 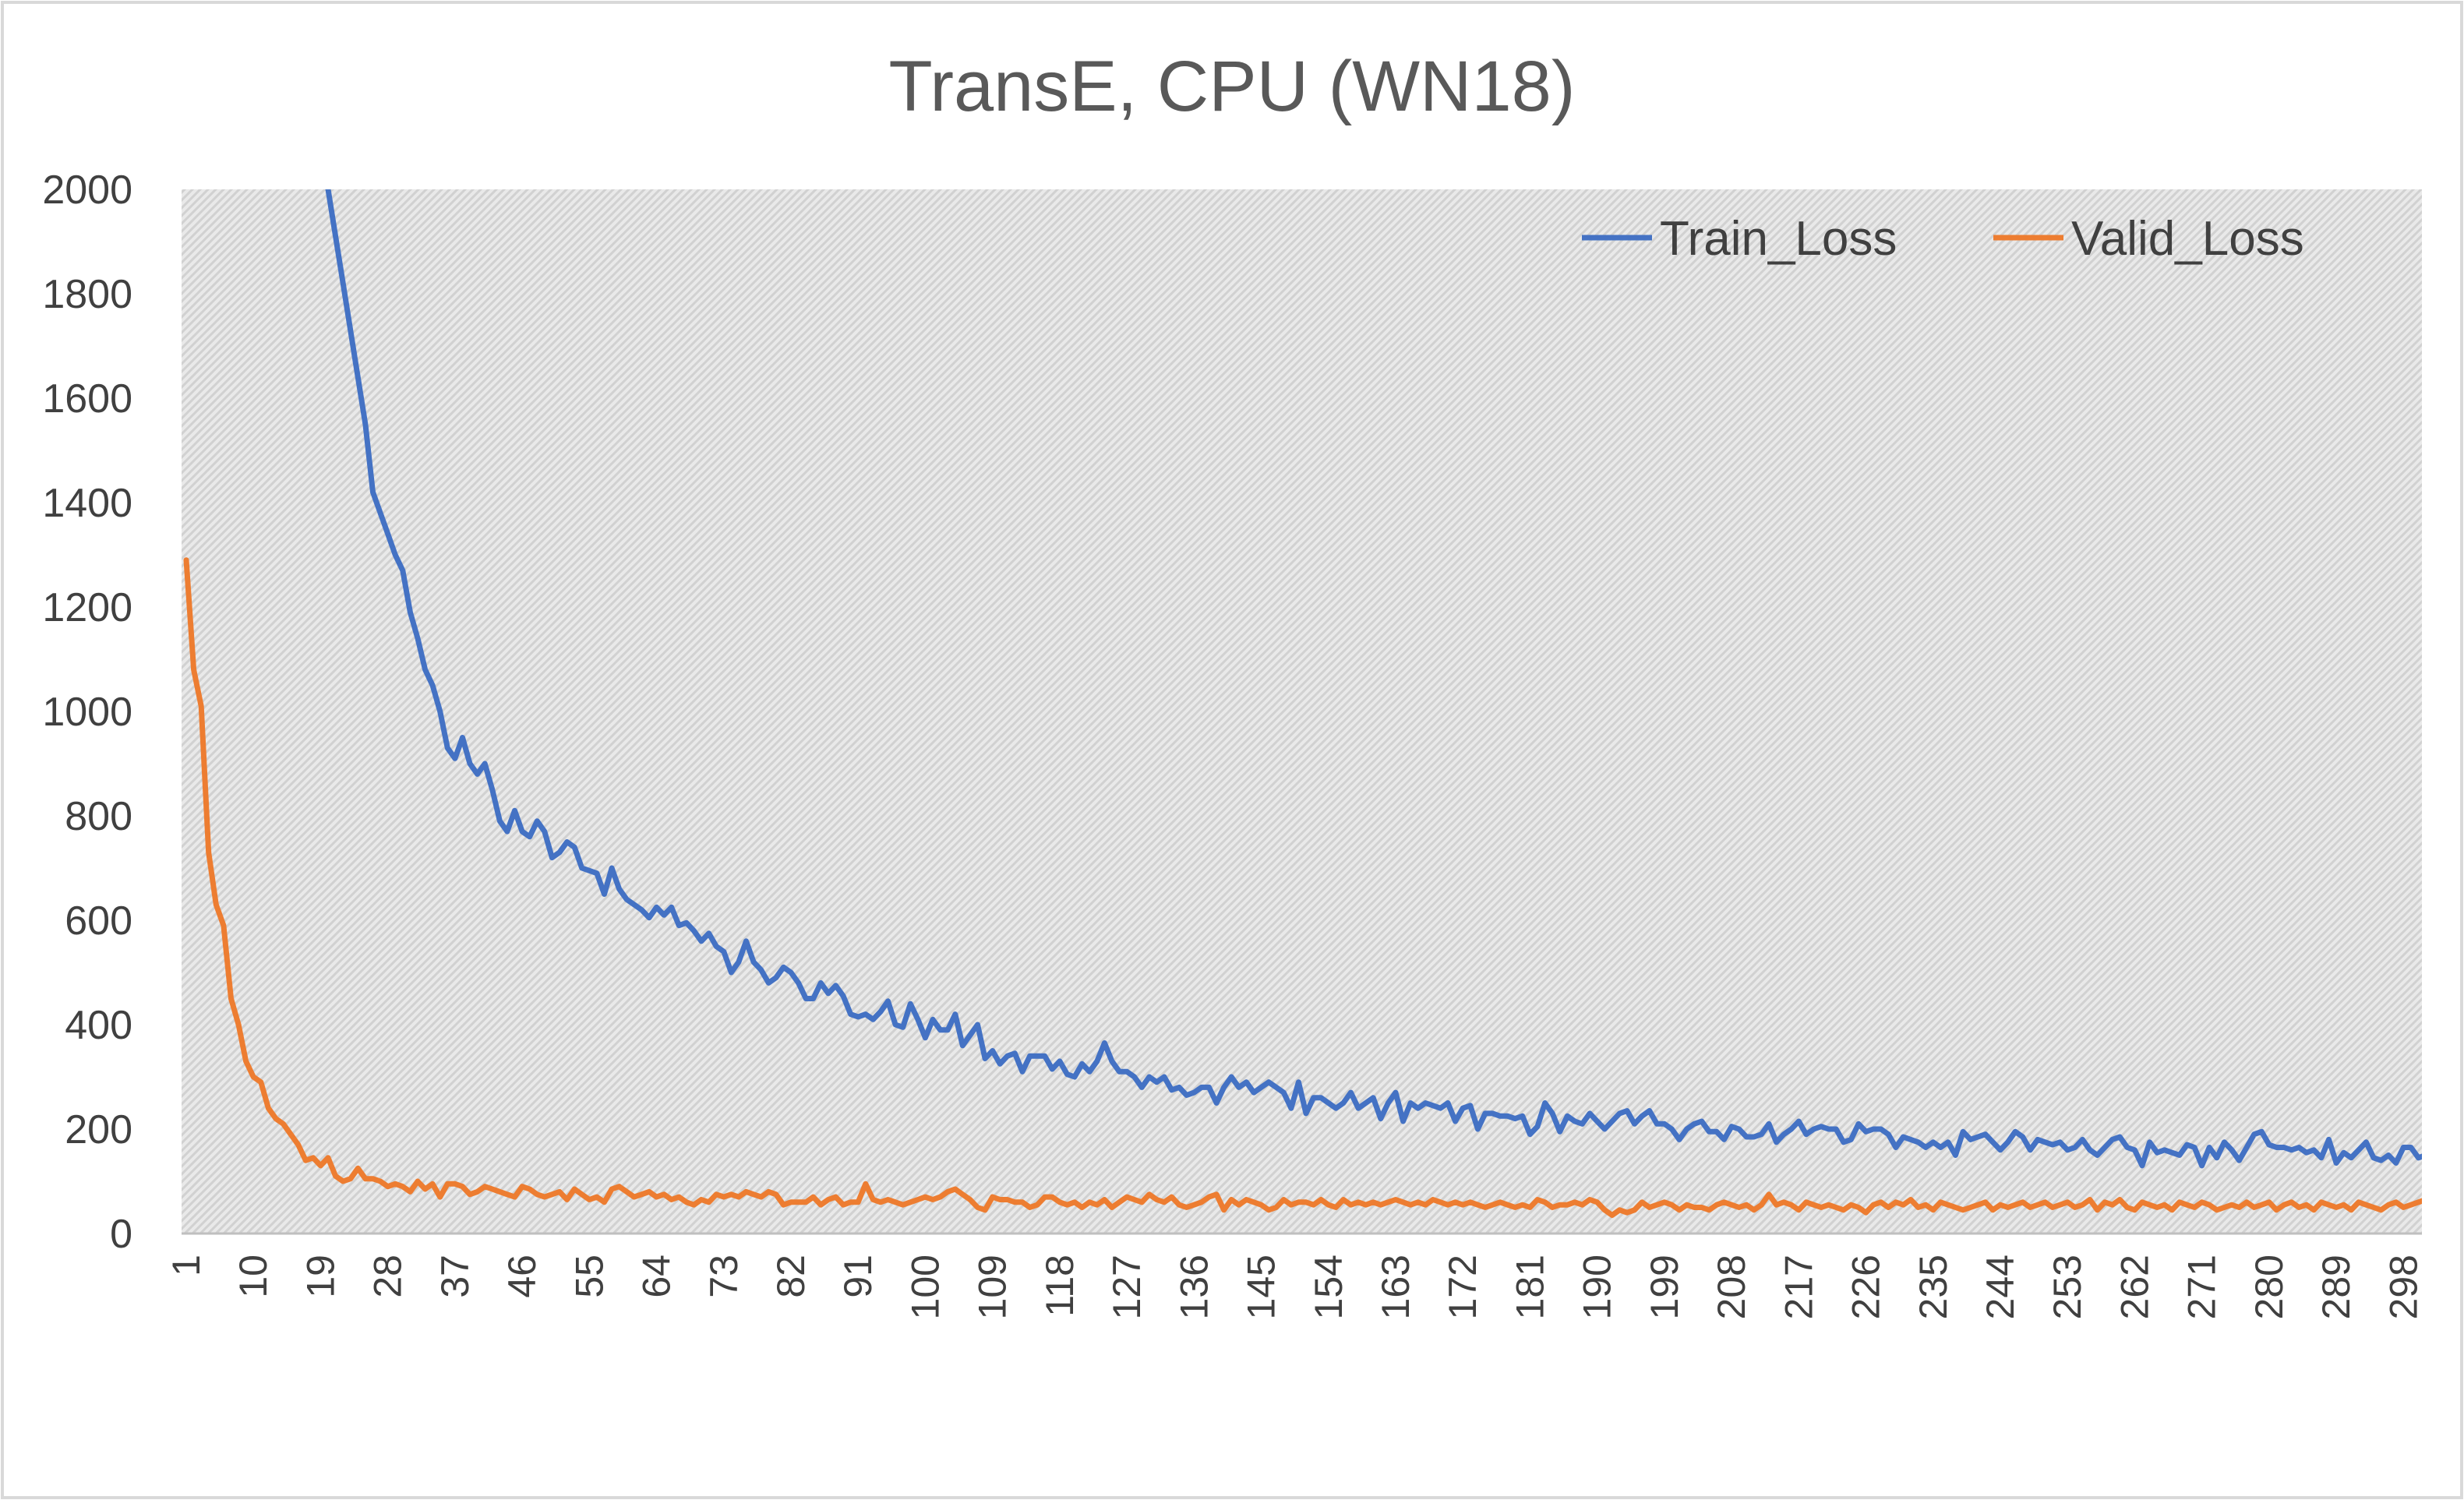 What do you see at coordinates (1328, 1287) in the screenshot?
I see `x-tick-label: 154` at bounding box center [1328, 1287].